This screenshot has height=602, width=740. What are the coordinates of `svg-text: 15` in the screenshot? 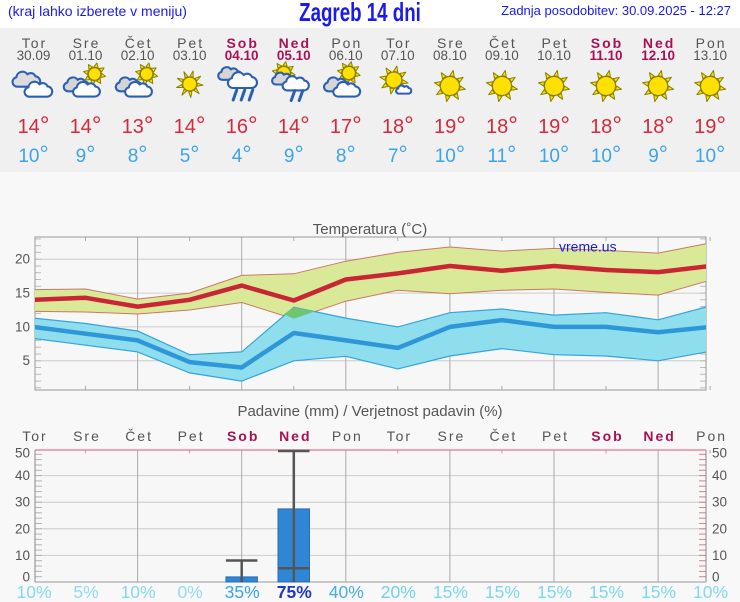 It's located at (22, 293).